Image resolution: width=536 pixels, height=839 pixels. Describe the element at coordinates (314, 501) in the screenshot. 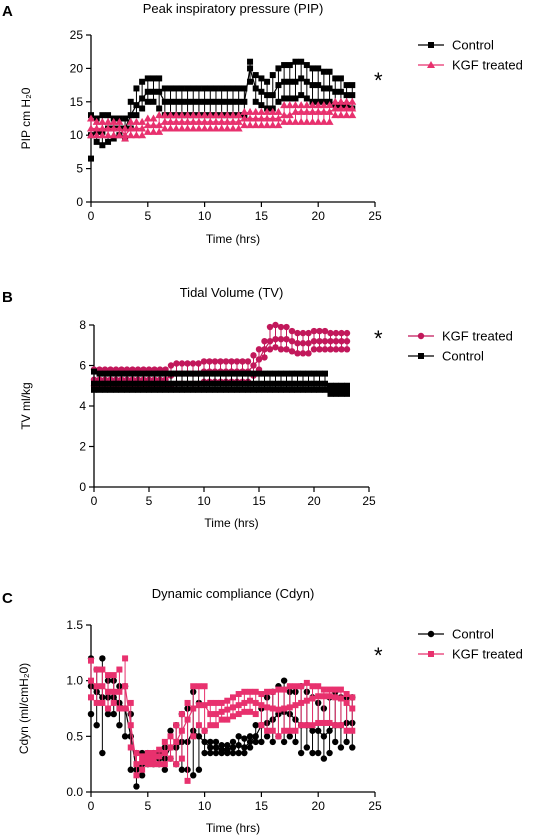

I see `x-tick-label: 20` at that location.